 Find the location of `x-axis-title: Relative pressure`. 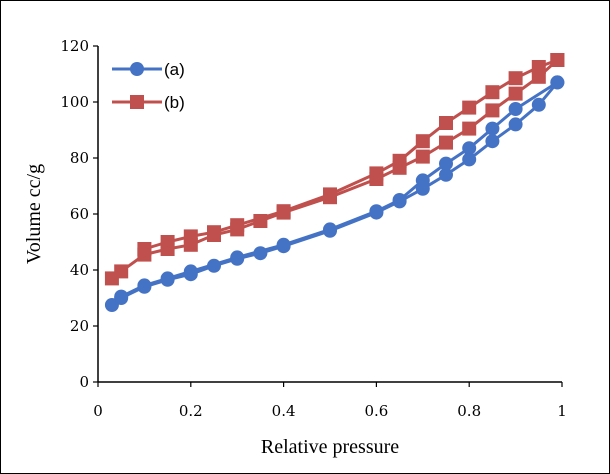

x-axis-title: Relative pressure is located at coordinates (330, 447).